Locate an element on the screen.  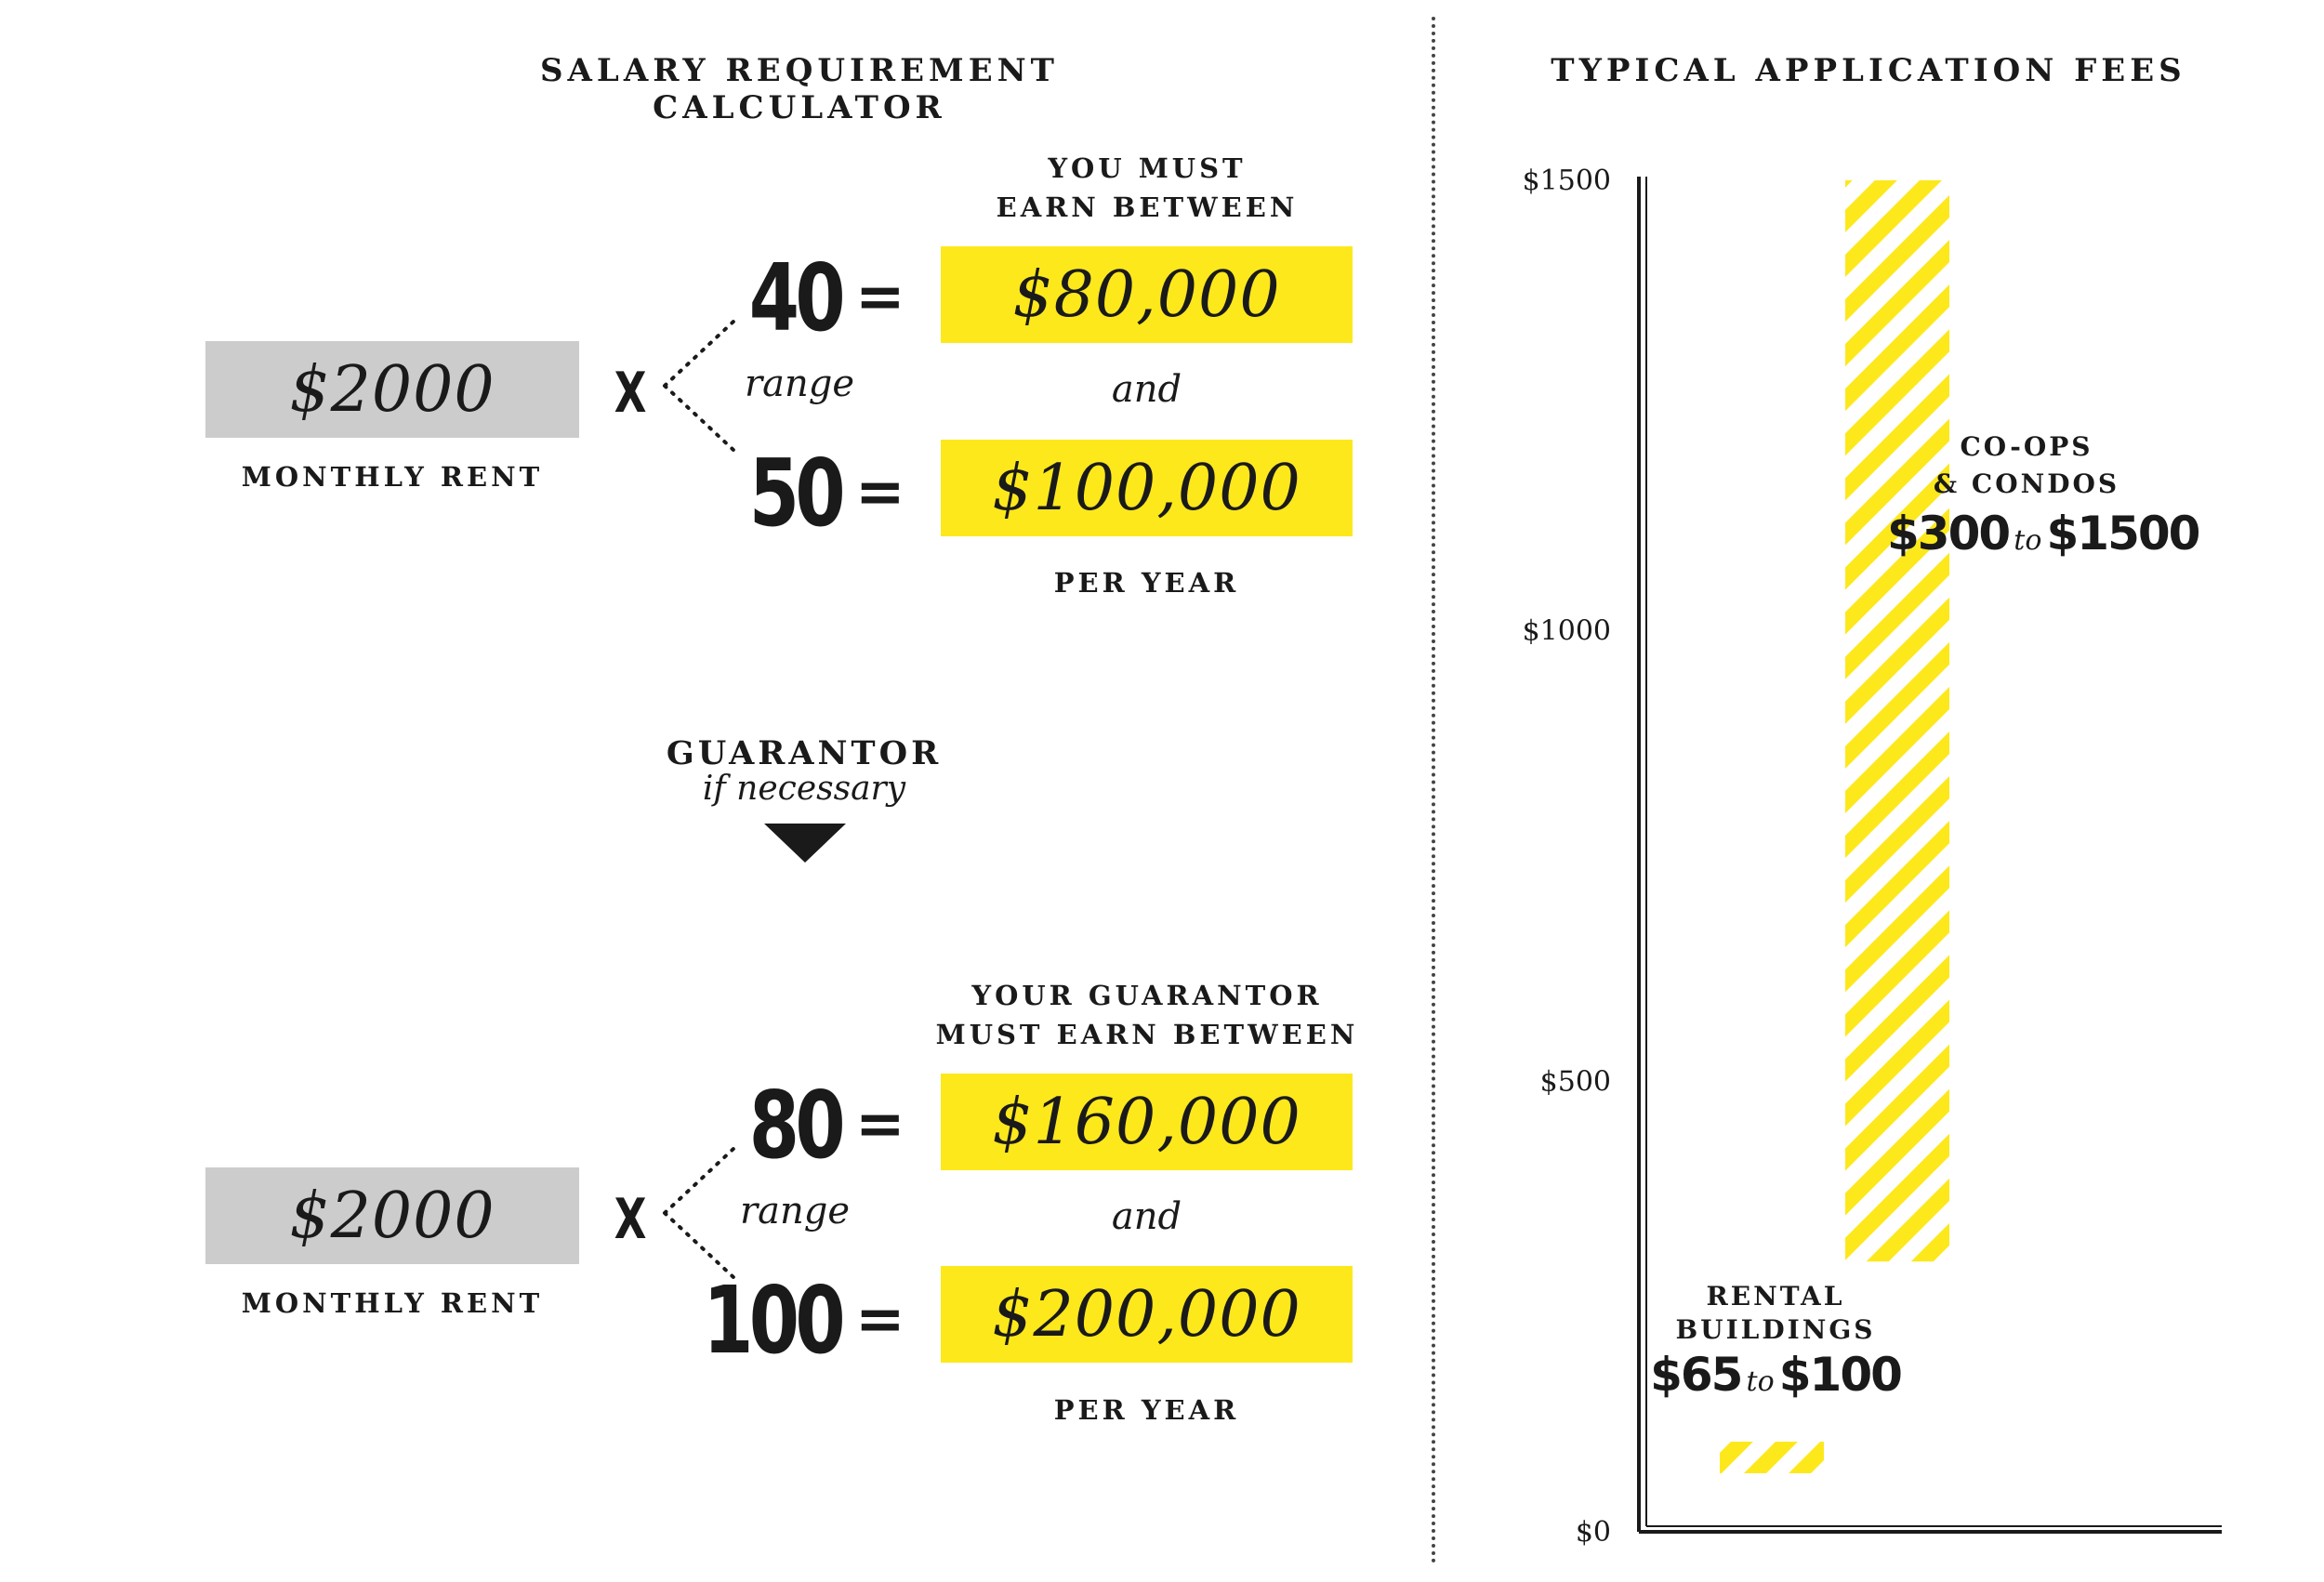
coops-range: $300 to $1500 is located at coordinates (2043, 533).